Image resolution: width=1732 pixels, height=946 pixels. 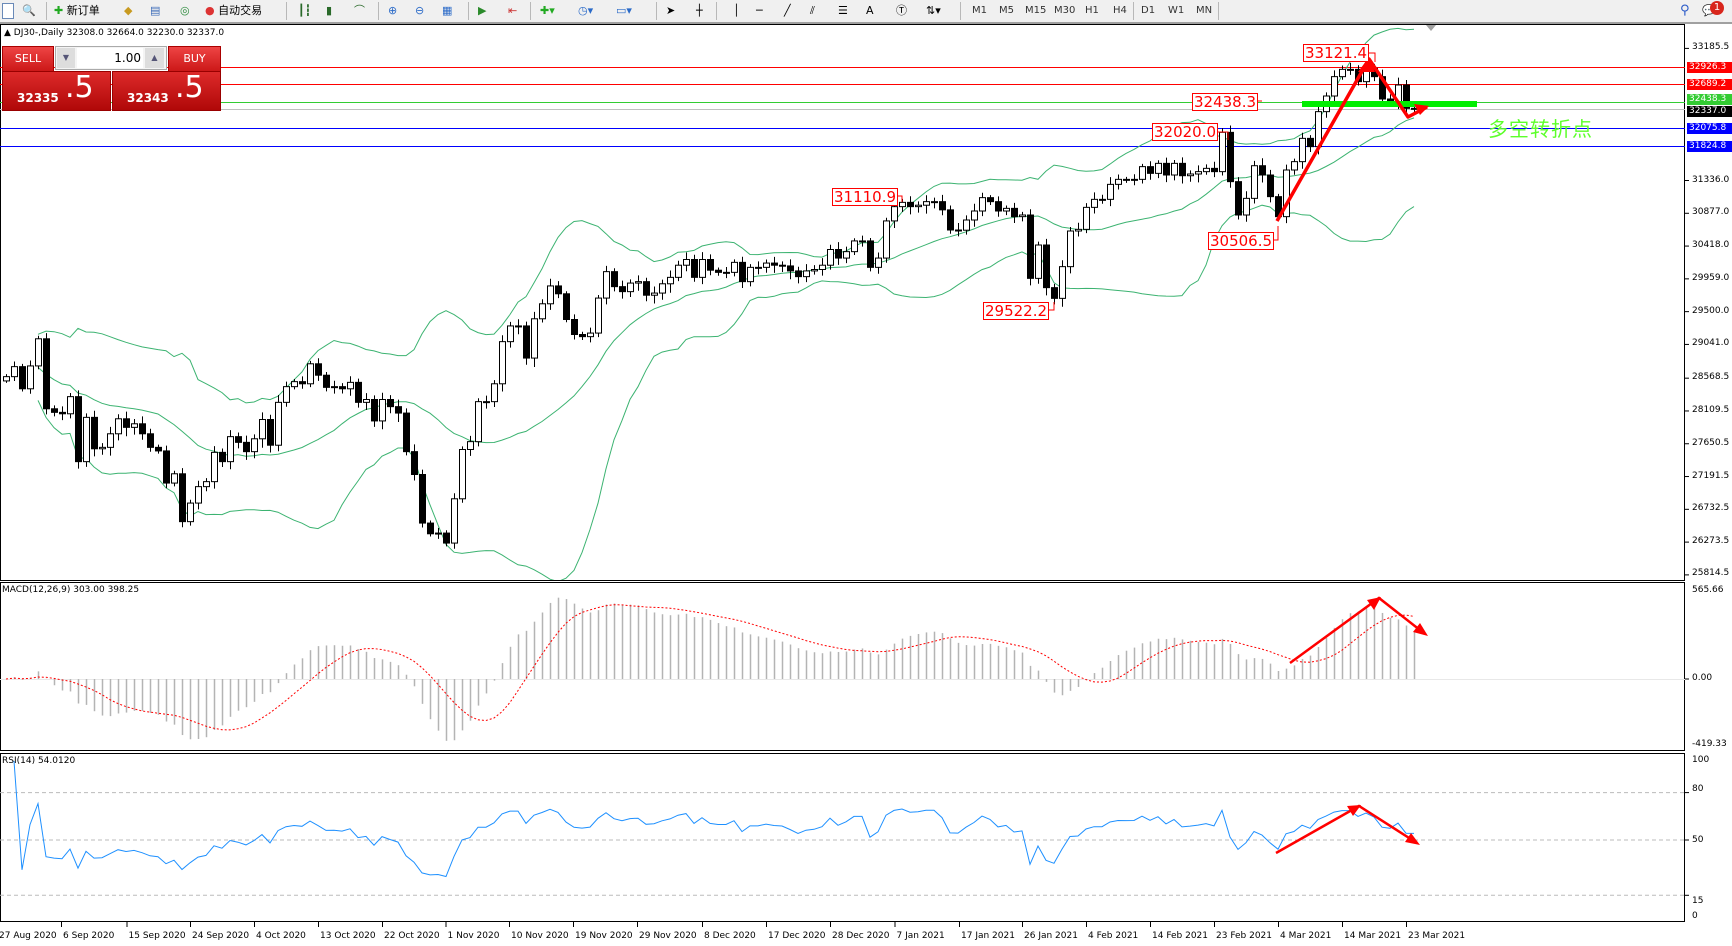 What do you see at coordinates (1389, 104) in the screenshot?
I see `pivot-zone-bar` at bounding box center [1389, 104].